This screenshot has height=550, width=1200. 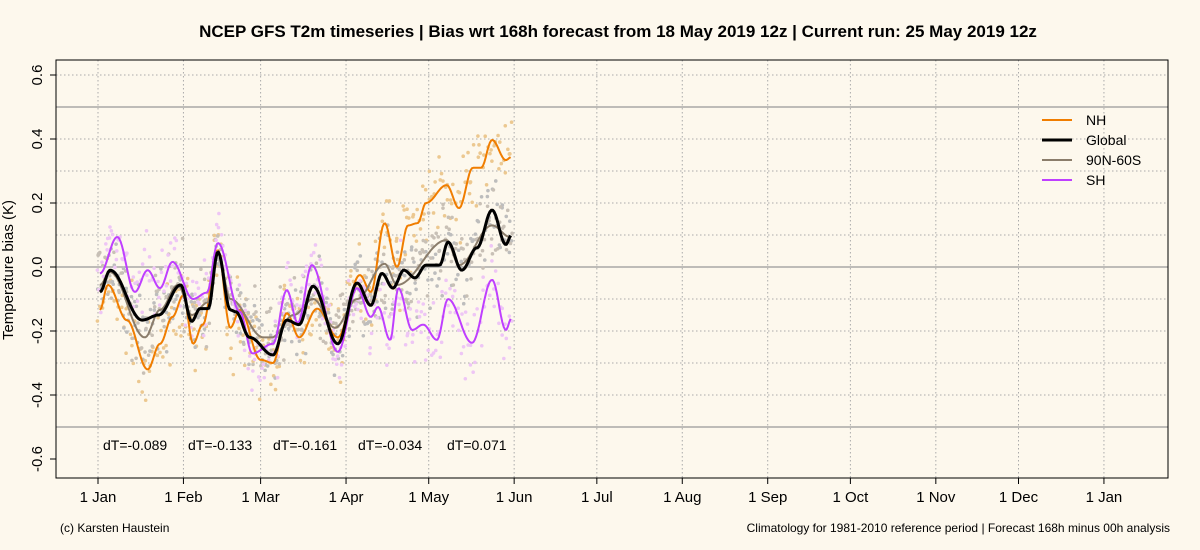 What do you see at coordinates (597, 497) in the screenshot?
I see `x-tick-label: 1 Jul` at bounding box center [597, 497].